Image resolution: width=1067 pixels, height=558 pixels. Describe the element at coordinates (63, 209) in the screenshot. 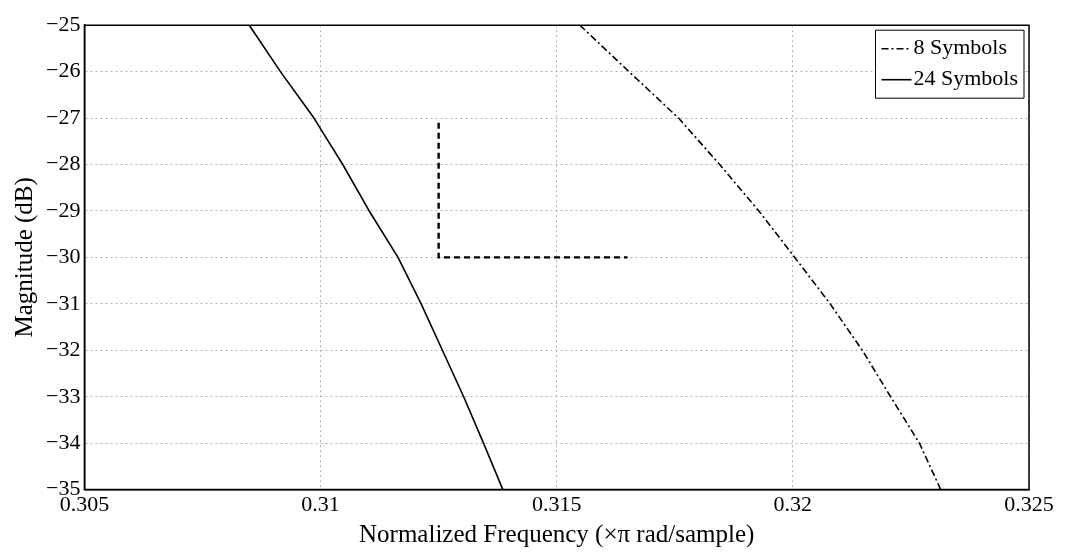

I see `y-tick-label: −29` at that location.